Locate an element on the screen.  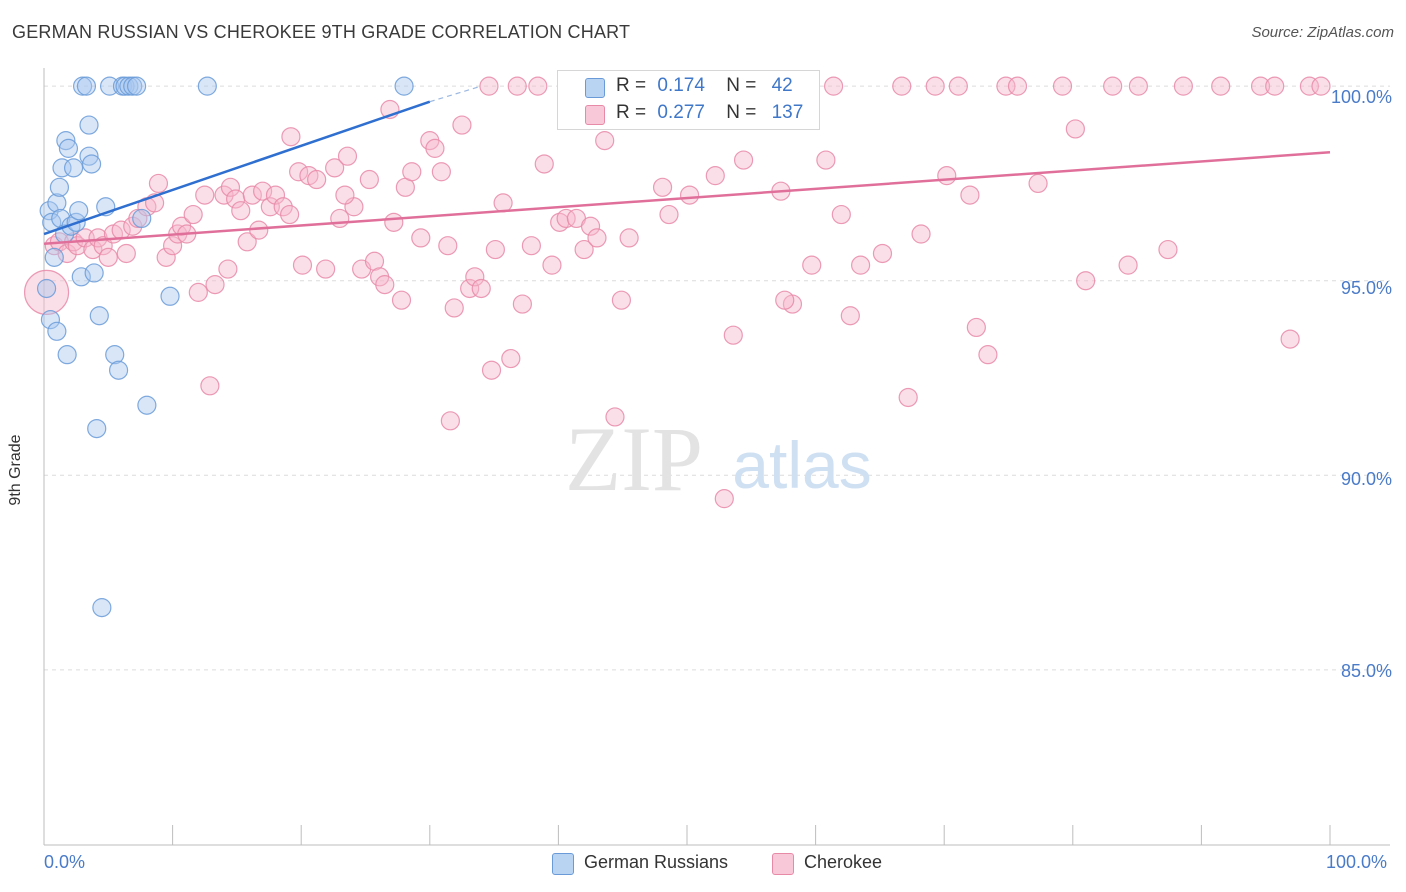
legend-label-cherokee: Cherokee is located at coordinates (843, 862).